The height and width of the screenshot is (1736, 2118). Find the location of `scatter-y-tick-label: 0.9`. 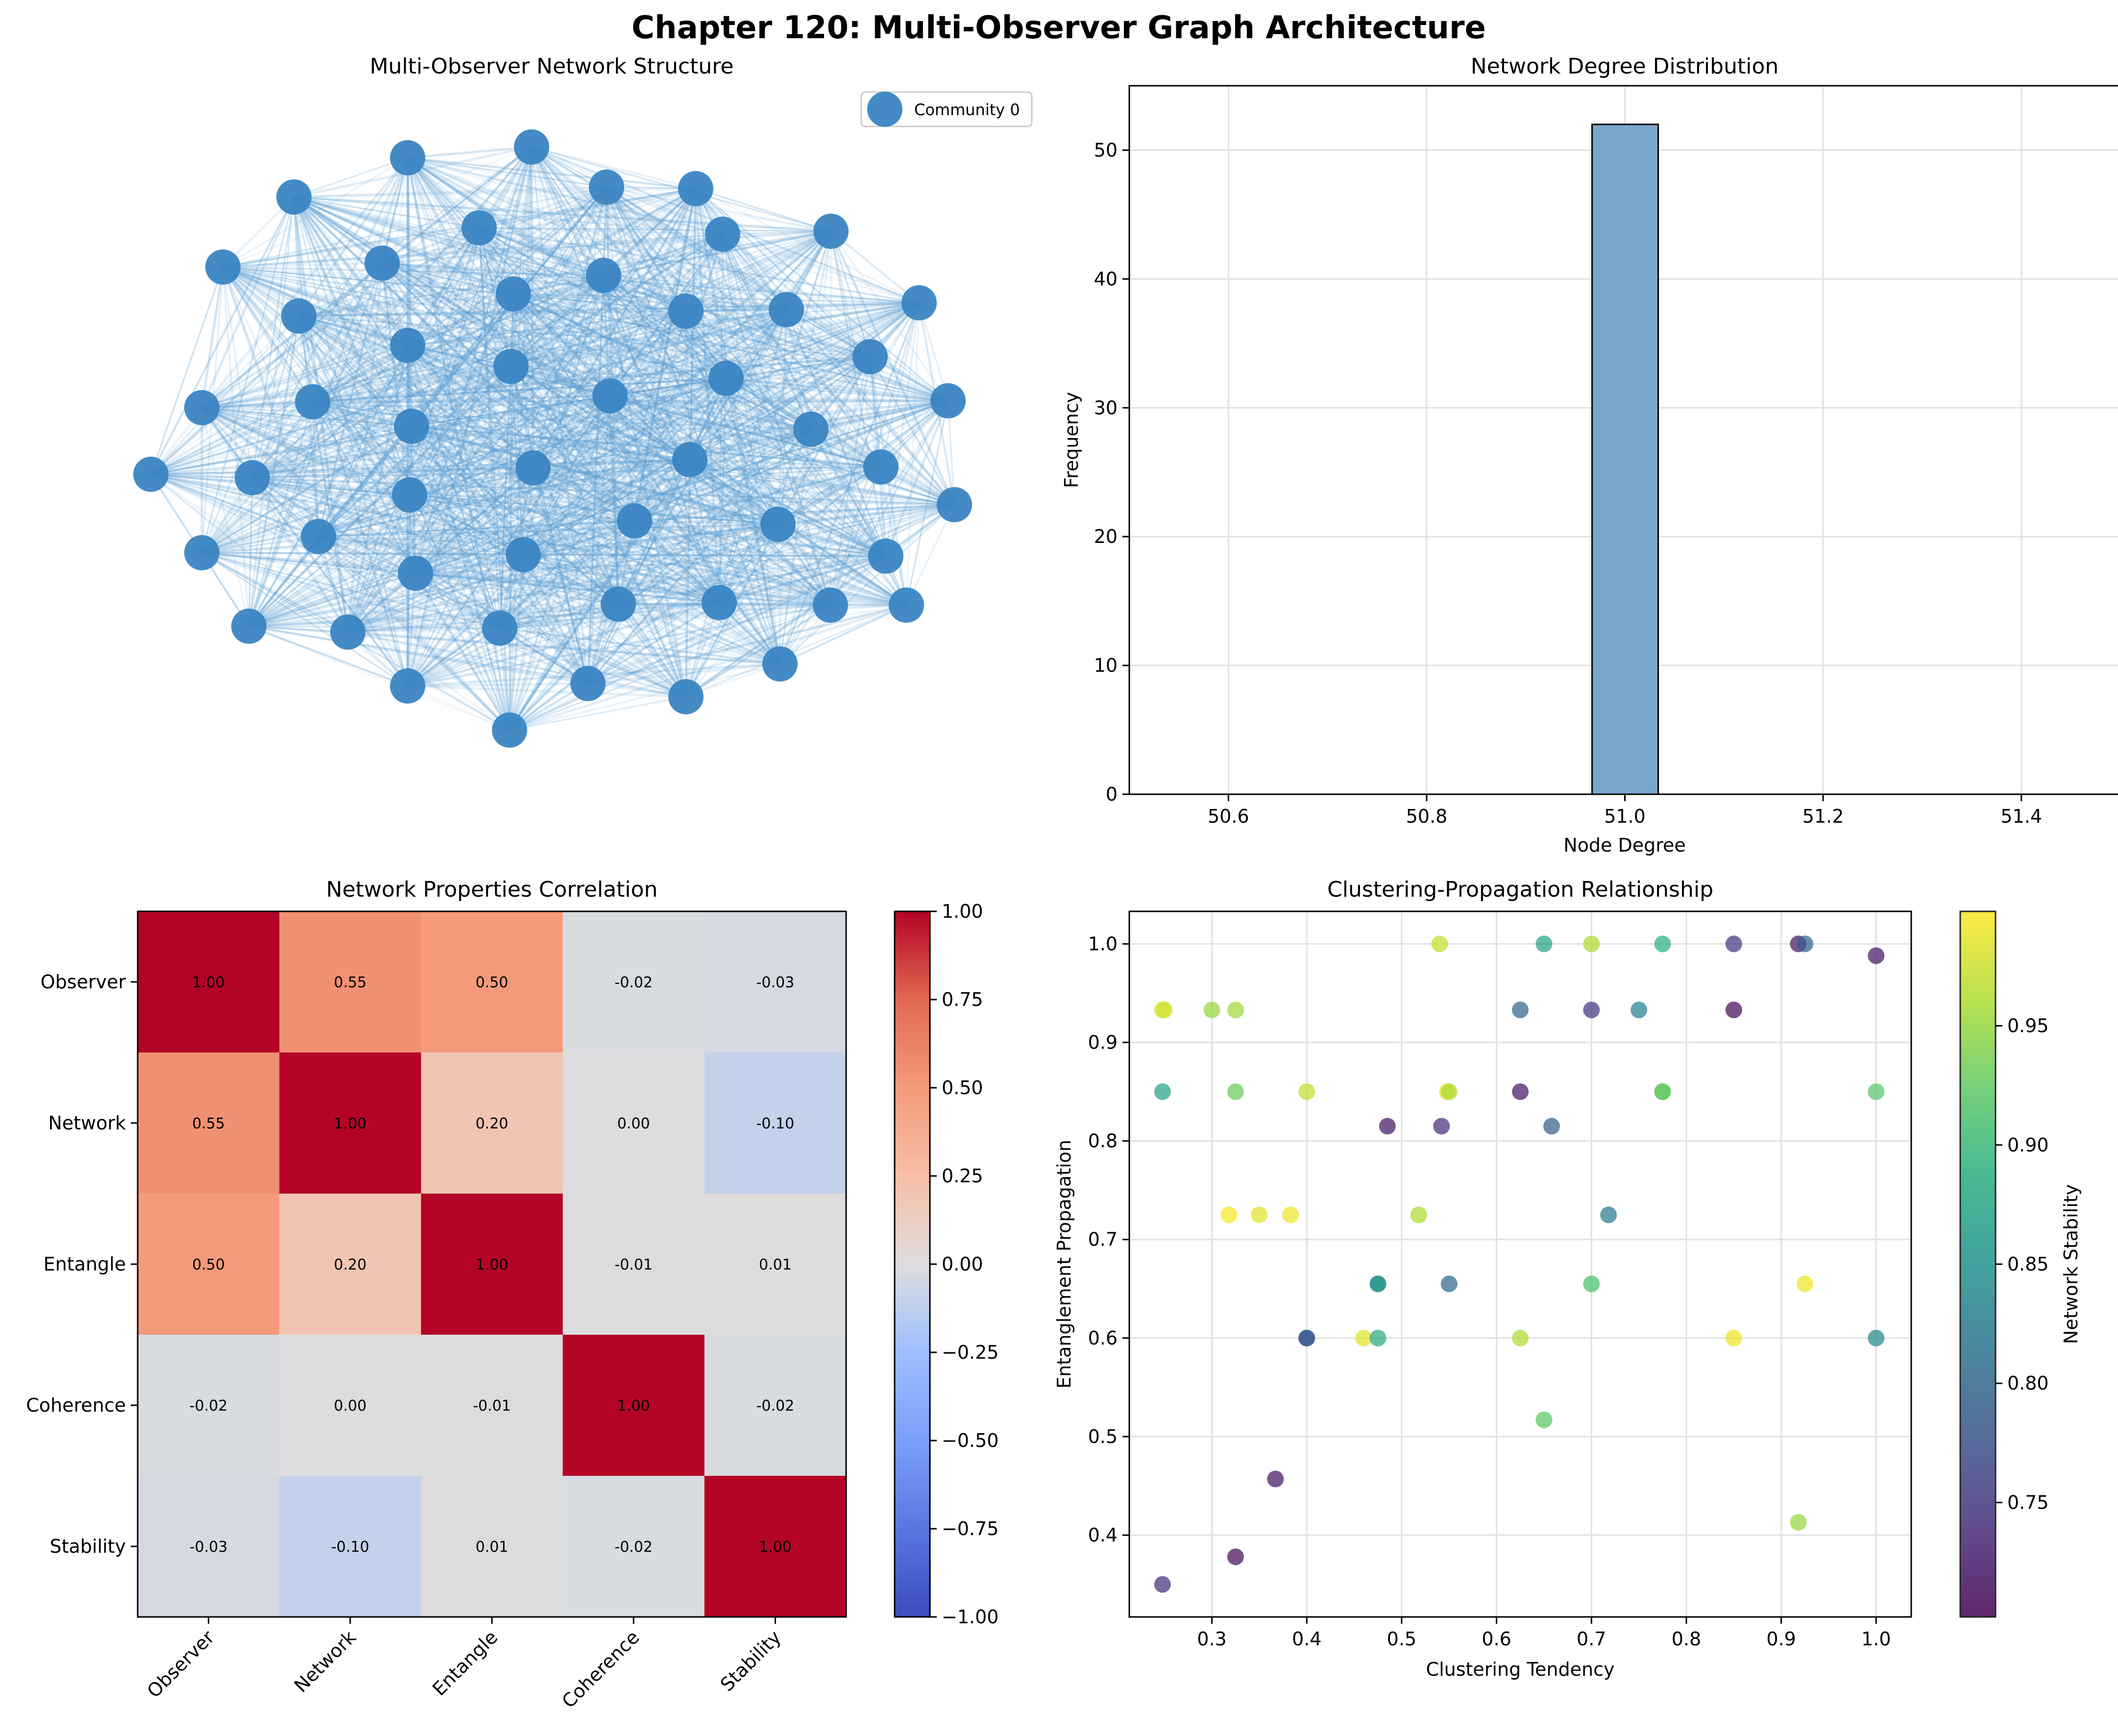

scatter-y-tick-label: 0.9 is located at coordinates (1103, 1042).